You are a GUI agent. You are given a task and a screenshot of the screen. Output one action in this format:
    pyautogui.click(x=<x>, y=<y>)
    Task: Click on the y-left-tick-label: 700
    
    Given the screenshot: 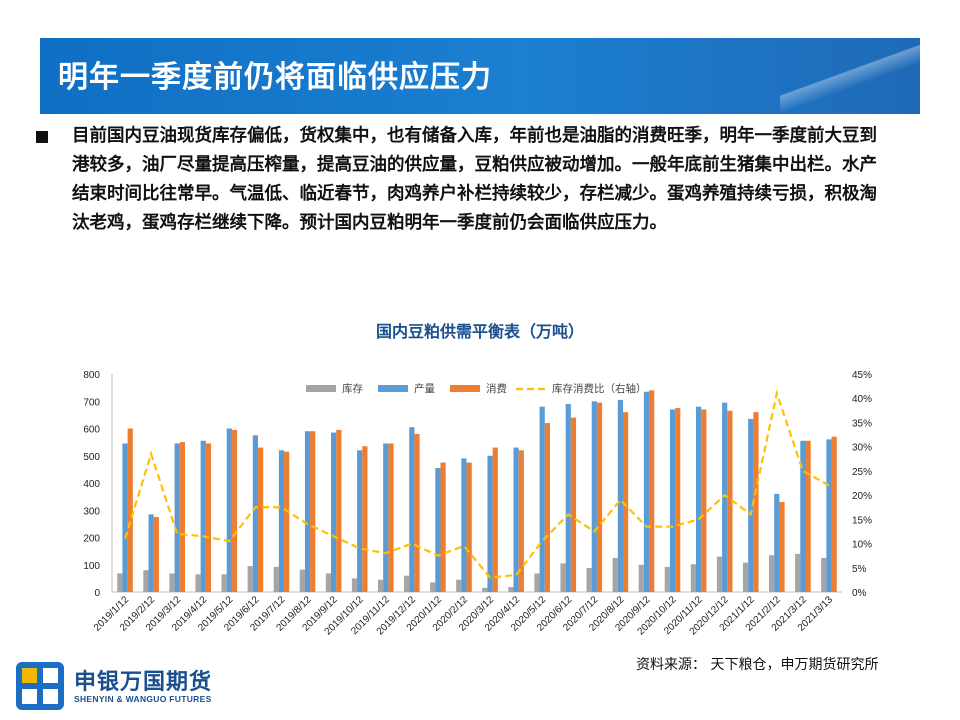 What is the action you would take?
    pyautogui.click(x=91, y=402)
    